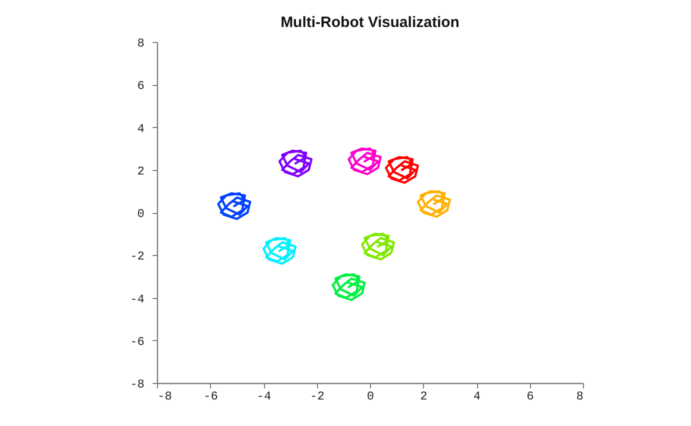 This screenshot has width=691, height=426. What do you see at coordinates (140, 86) in the screenshot?
I see `y-tick-label: 6` at bounding box center [140, 86].